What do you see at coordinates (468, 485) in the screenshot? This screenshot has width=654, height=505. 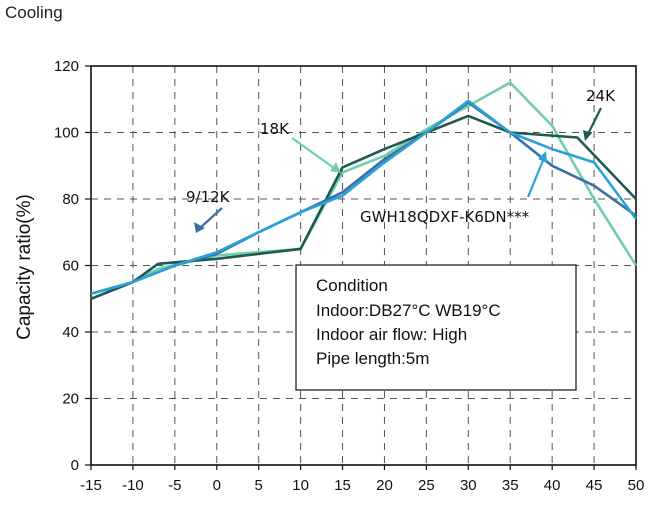 I see `x-tick-label: 30` at bounding box center [468, 485].